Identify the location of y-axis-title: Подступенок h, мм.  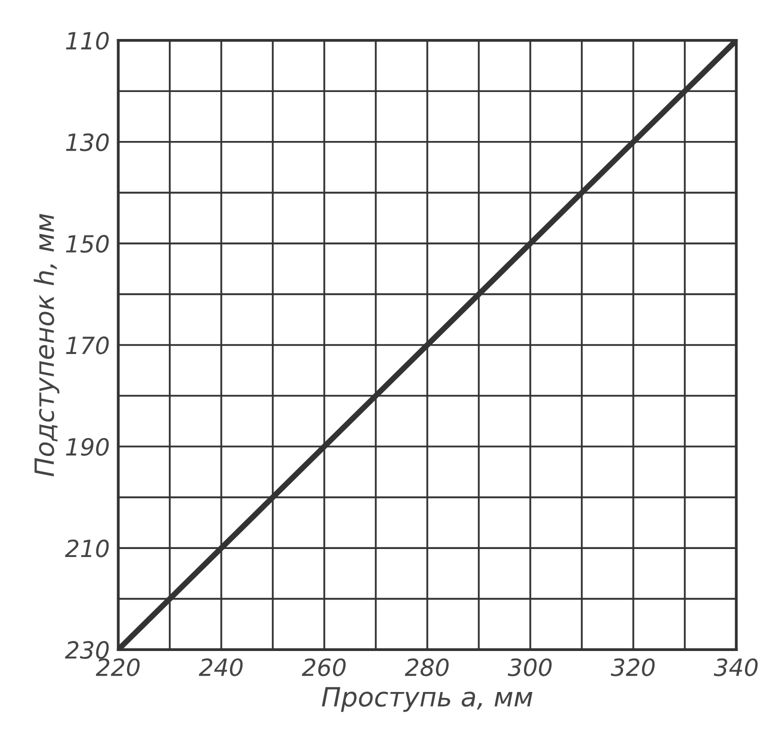
(47, 345).